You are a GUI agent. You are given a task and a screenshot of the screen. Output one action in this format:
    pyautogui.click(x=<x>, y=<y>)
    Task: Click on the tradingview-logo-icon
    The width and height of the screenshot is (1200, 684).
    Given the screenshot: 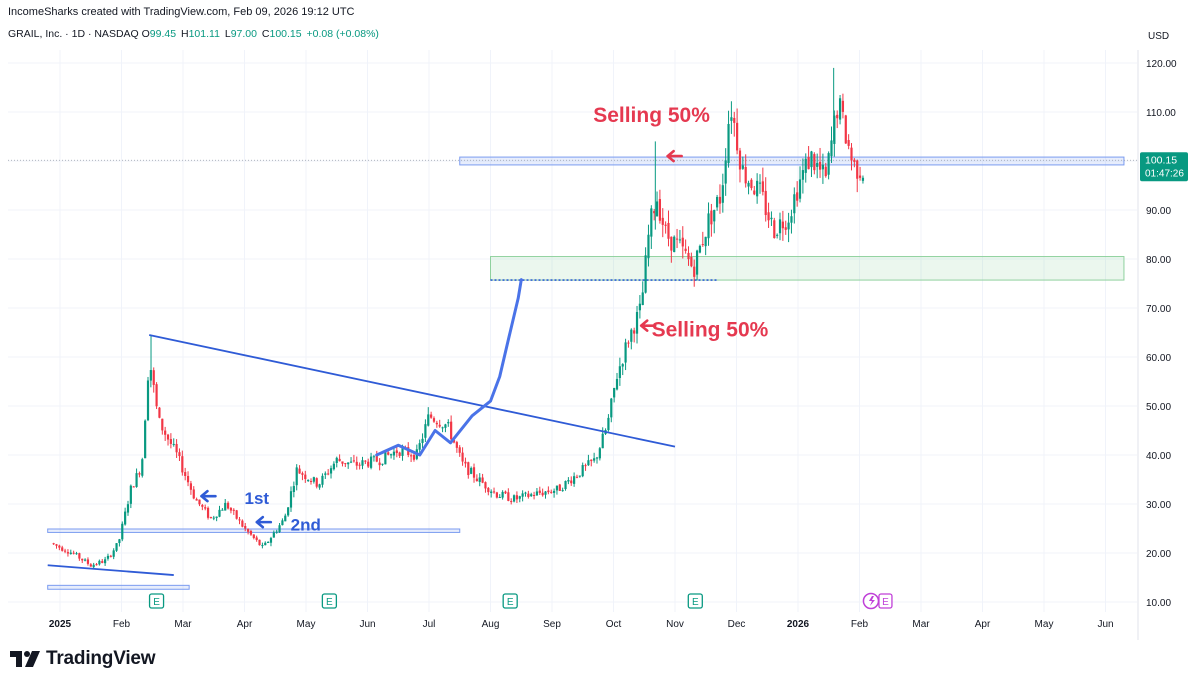 What is the action you would take?
    pyautogui.click(x=25, y=659)
    